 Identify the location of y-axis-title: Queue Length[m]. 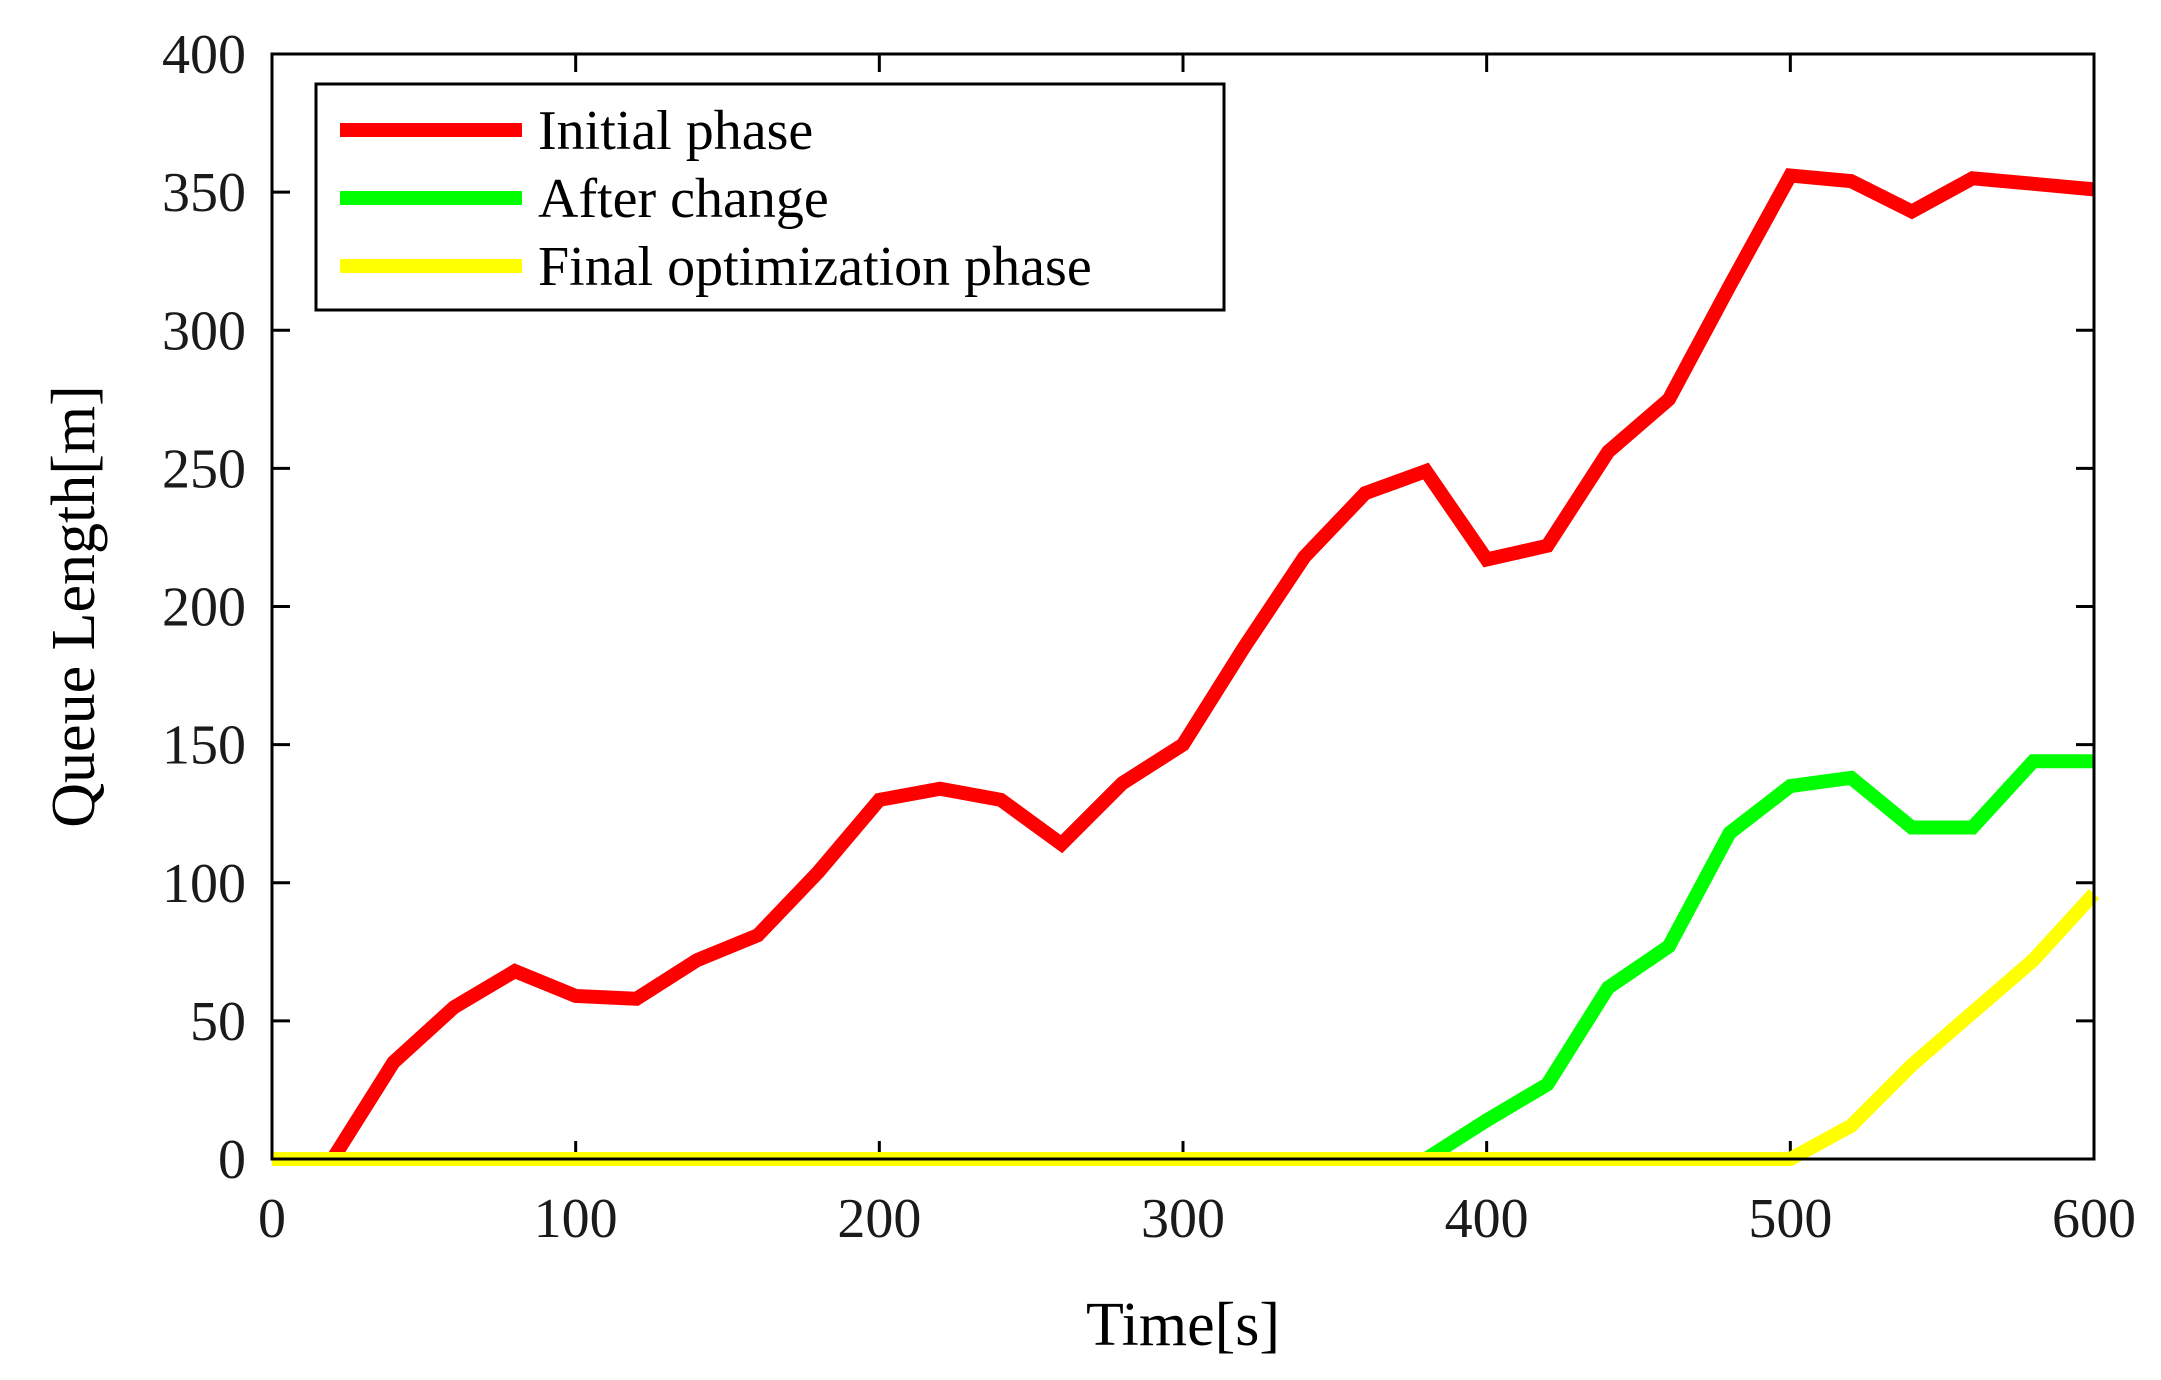
(74, 606).